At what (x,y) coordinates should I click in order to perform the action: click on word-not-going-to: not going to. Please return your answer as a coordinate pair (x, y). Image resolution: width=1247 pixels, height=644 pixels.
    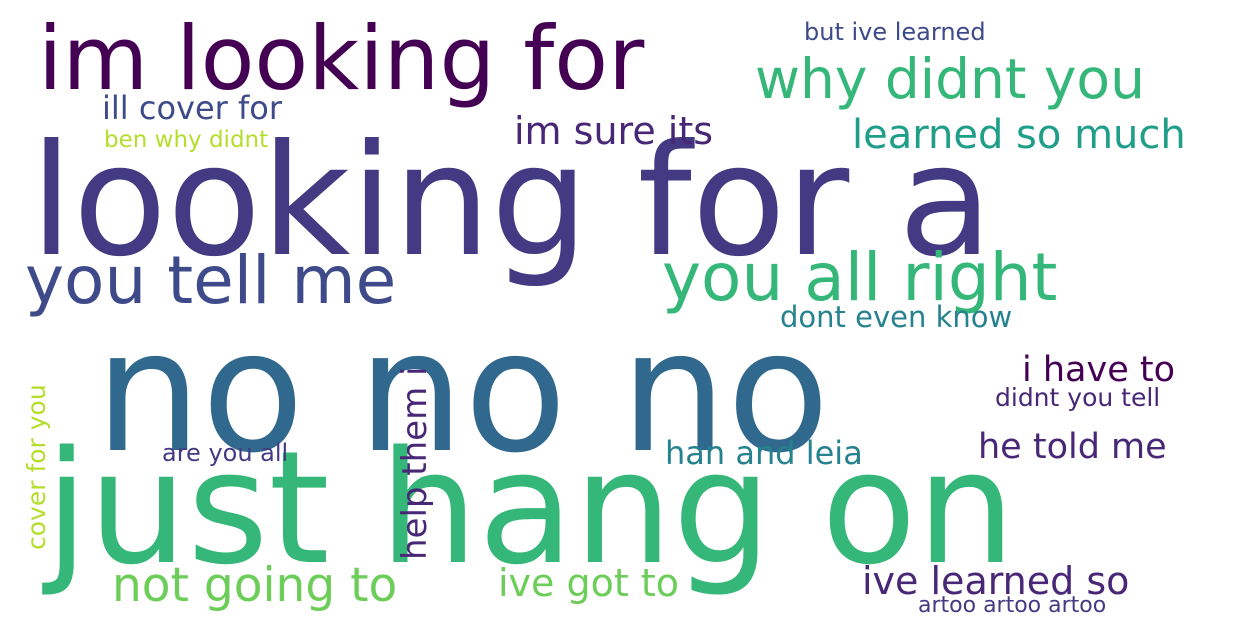
    Looking at the image, I should click on (255, 585).